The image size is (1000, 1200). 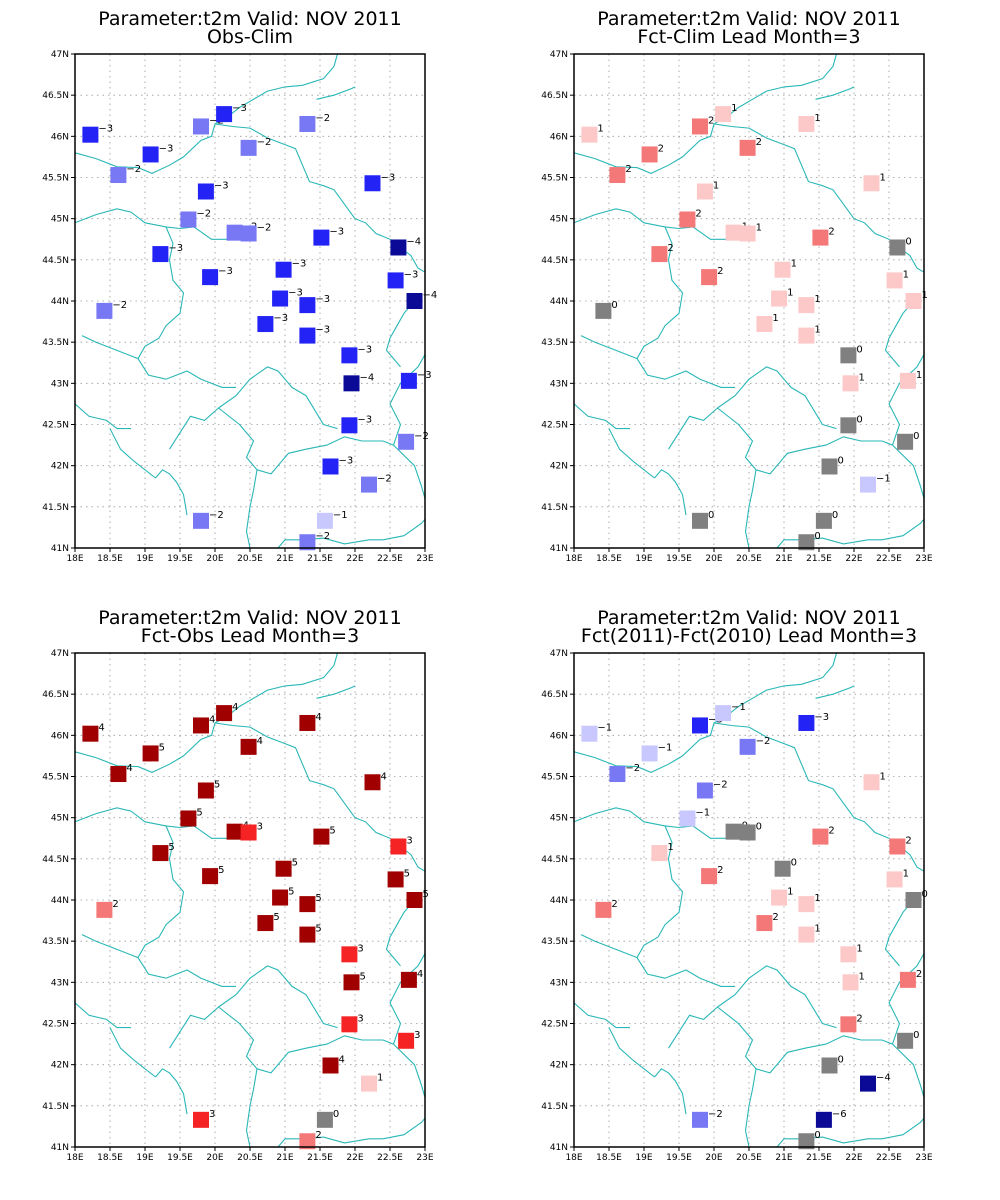 I want to click on coastline-layer, so click(x=749, y=301).